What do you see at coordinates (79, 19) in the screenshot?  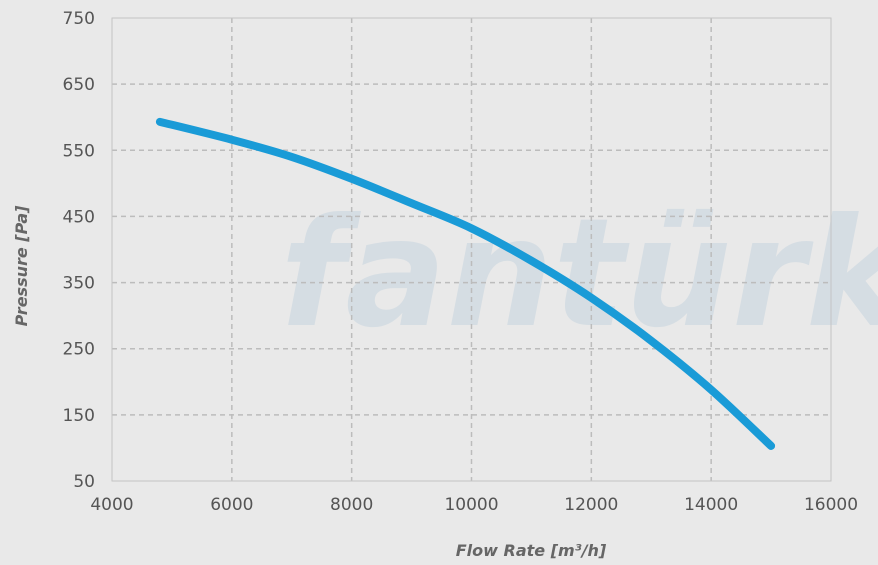 I see `y-tick-label: 750` at bounding box center [79, 19].